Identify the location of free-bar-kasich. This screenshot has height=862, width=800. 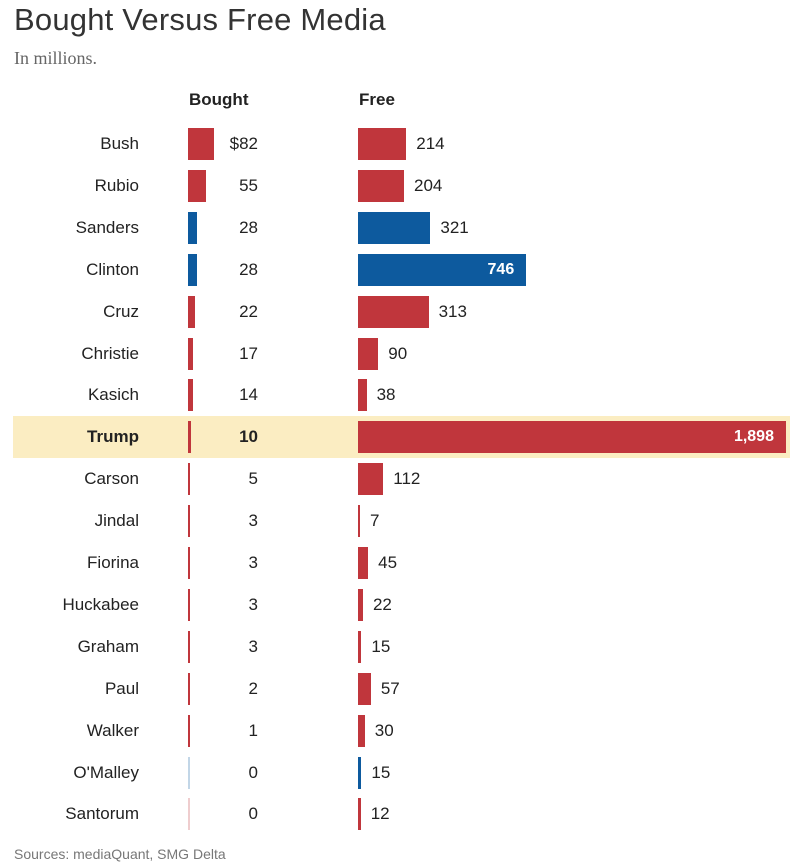
(362, 395).